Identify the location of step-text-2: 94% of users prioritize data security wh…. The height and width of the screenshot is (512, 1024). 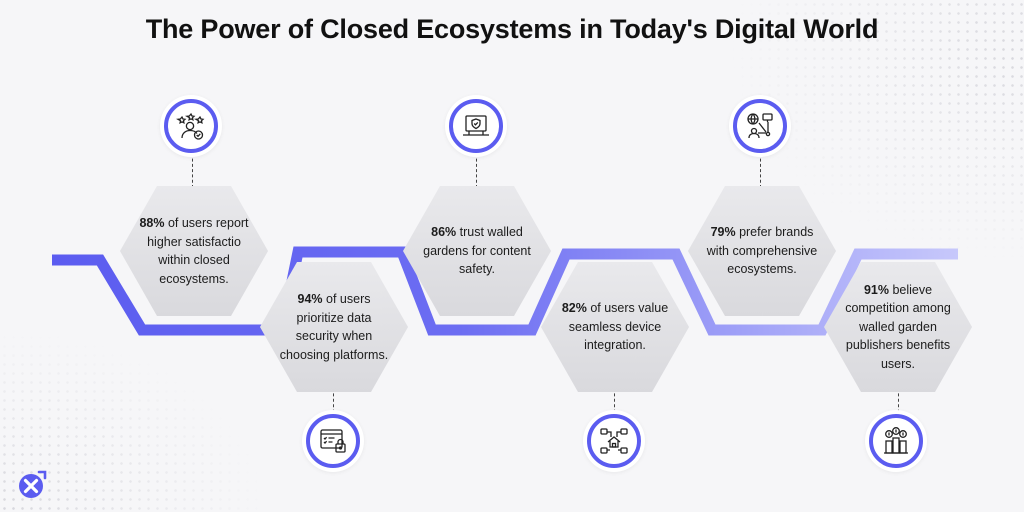
(334, 327).